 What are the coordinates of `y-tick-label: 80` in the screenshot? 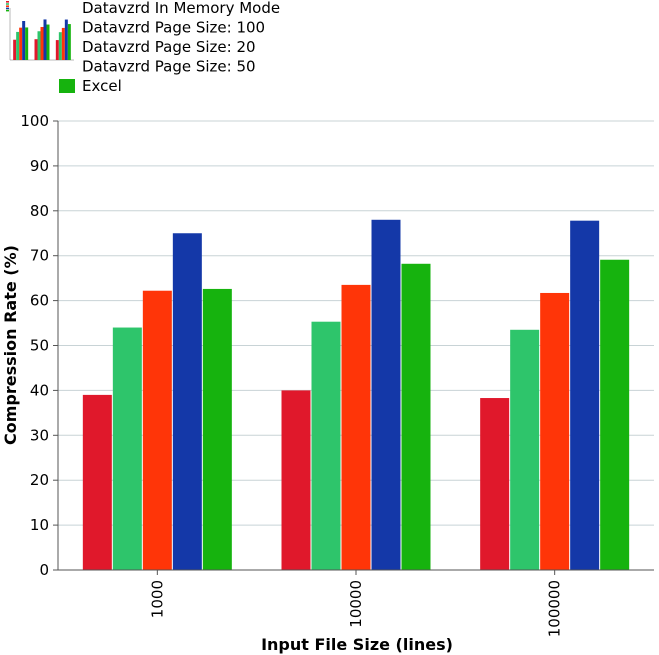 It's located at (39, 211).